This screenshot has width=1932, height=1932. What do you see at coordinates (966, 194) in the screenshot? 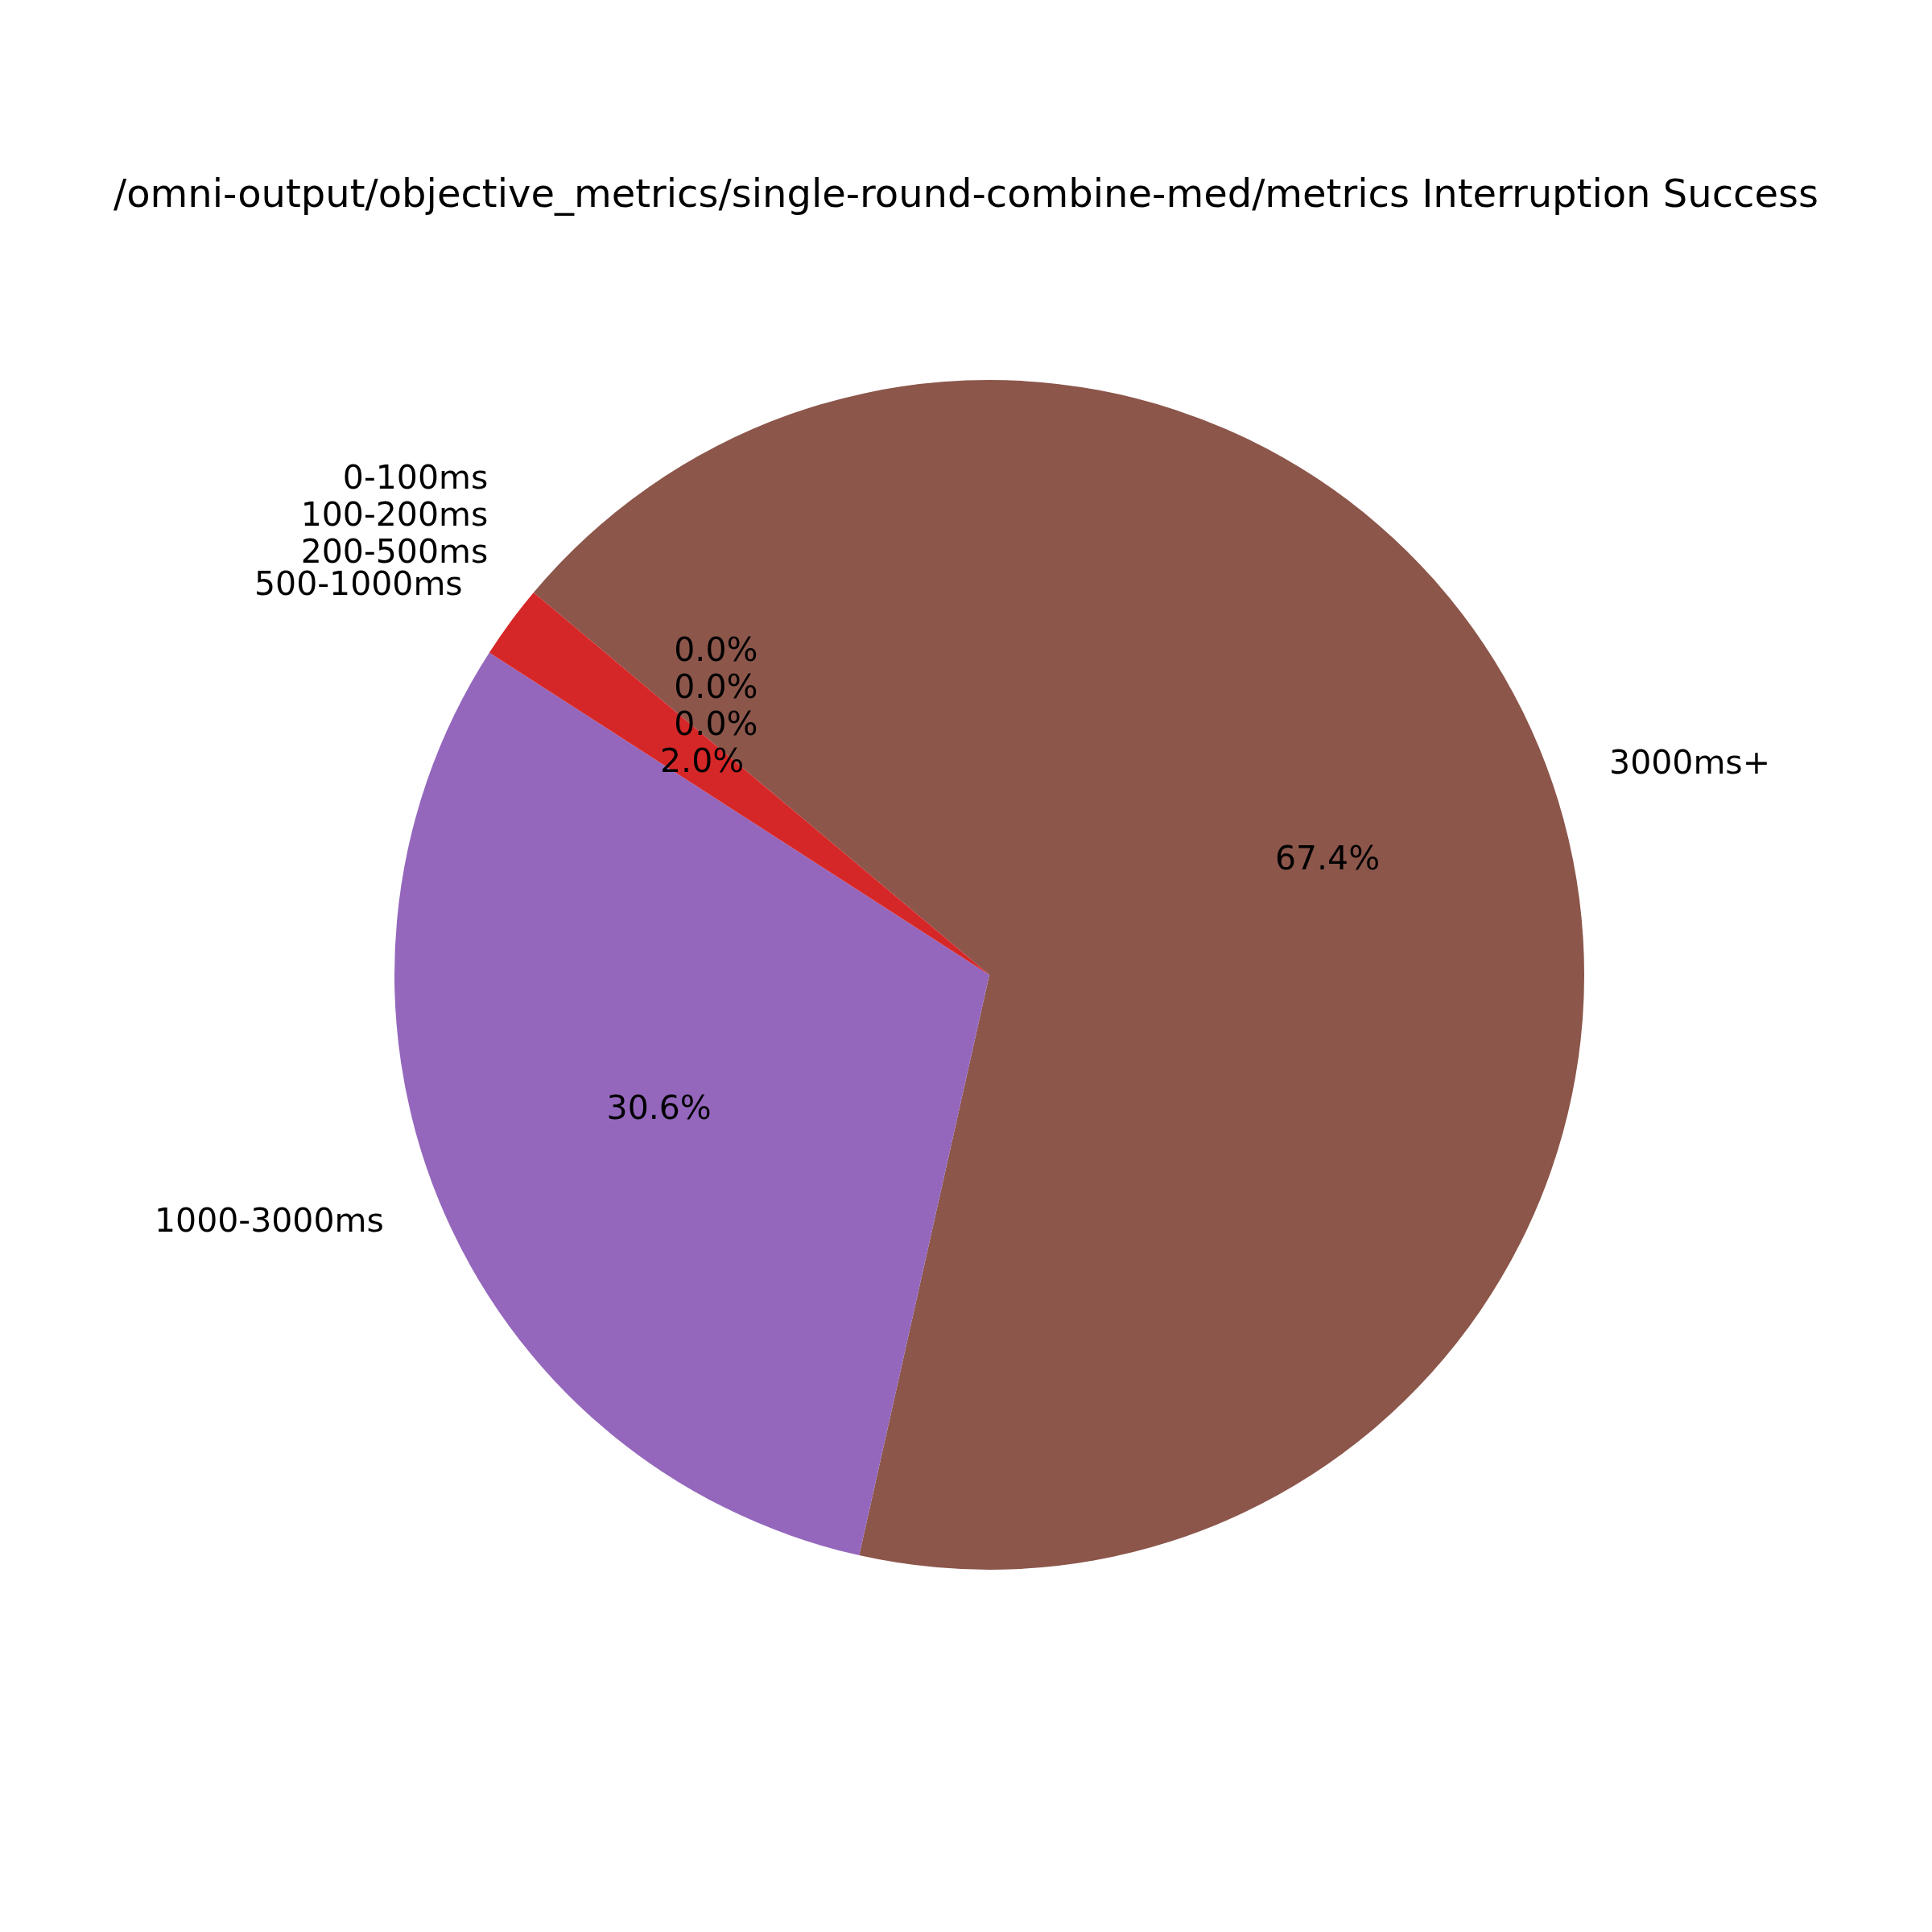
I see `chart-title: /omni-output/objective_metrics/single-round-combine-med/metrics Interruption Success` at bounding box center [966, 194].